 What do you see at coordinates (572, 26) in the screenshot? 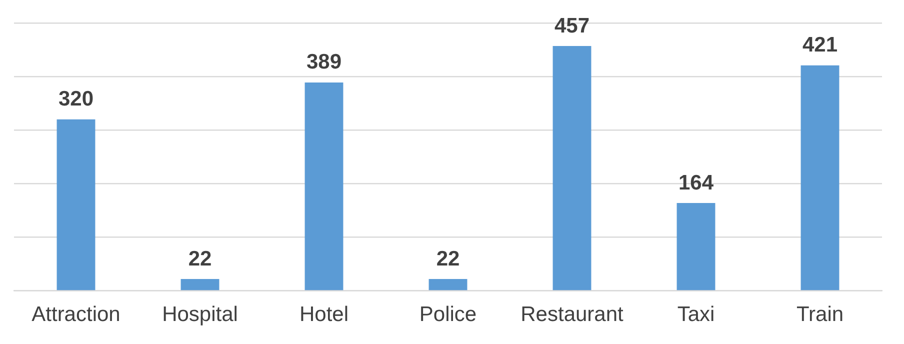
I see `data-label: 457` at bounding box center [572, 26].